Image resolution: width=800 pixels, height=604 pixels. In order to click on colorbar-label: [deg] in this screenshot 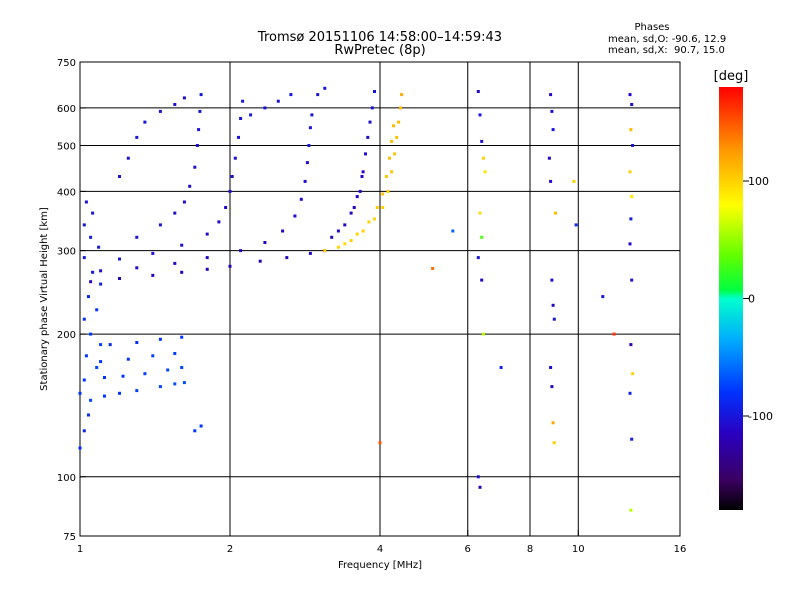, I will do `click(731, 76)`.